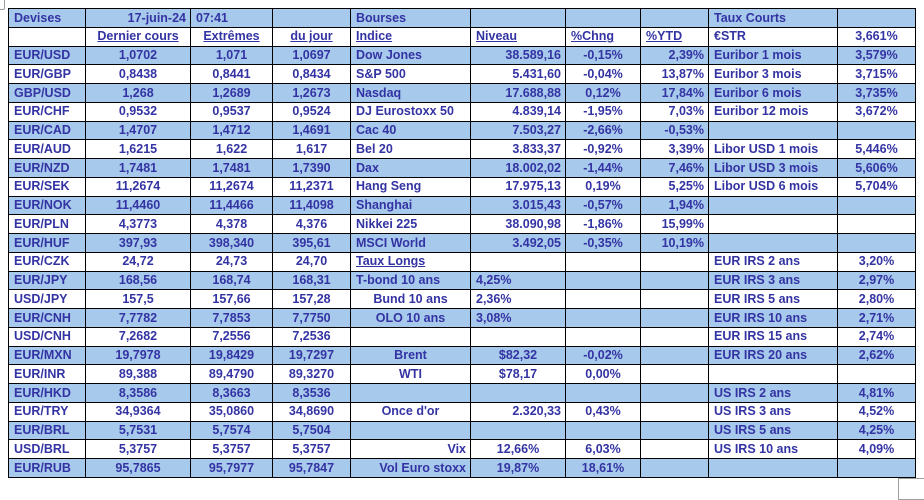 This screenshot has height=500, width=924. What do you see at coordinates (876, 468) in the screenshot?
I see `rate-value-cell` at bounding box center [876, 468].